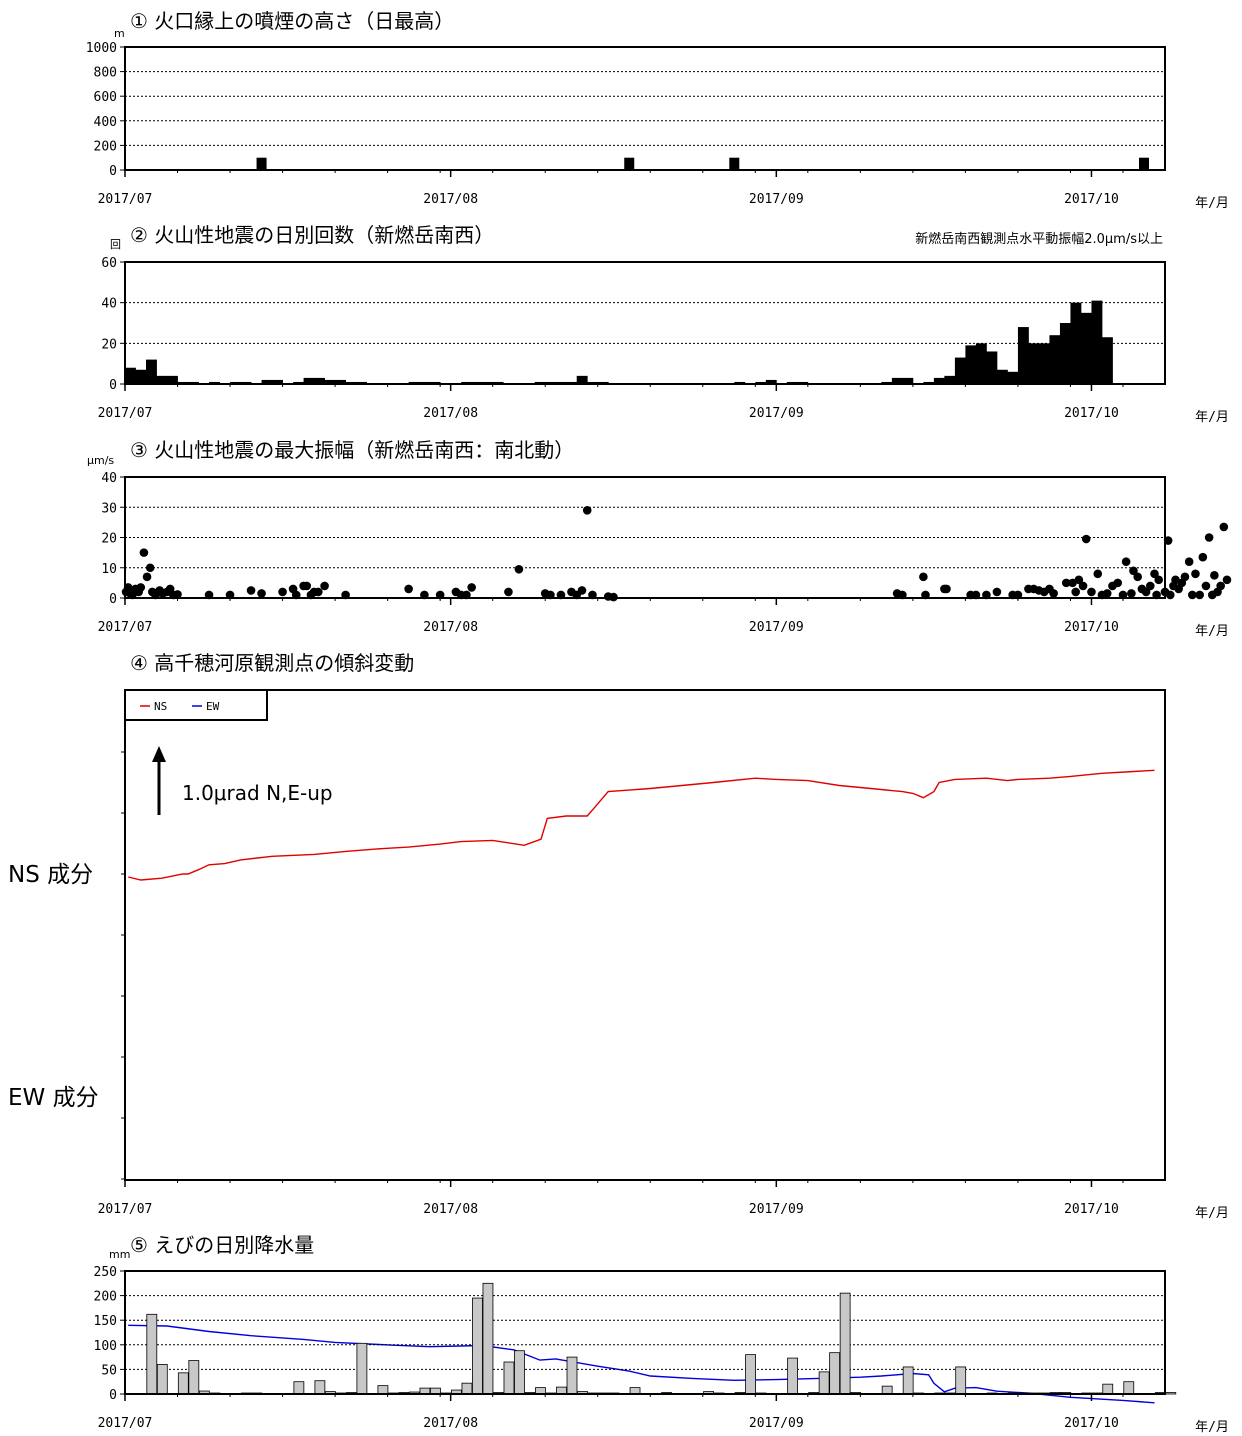 This screenshot has width=1242, height=1436. What do you see at coordinates (160, 706) in the screenshot?
I see `legend-label-ns: NS` at bounding box center [160, 706].